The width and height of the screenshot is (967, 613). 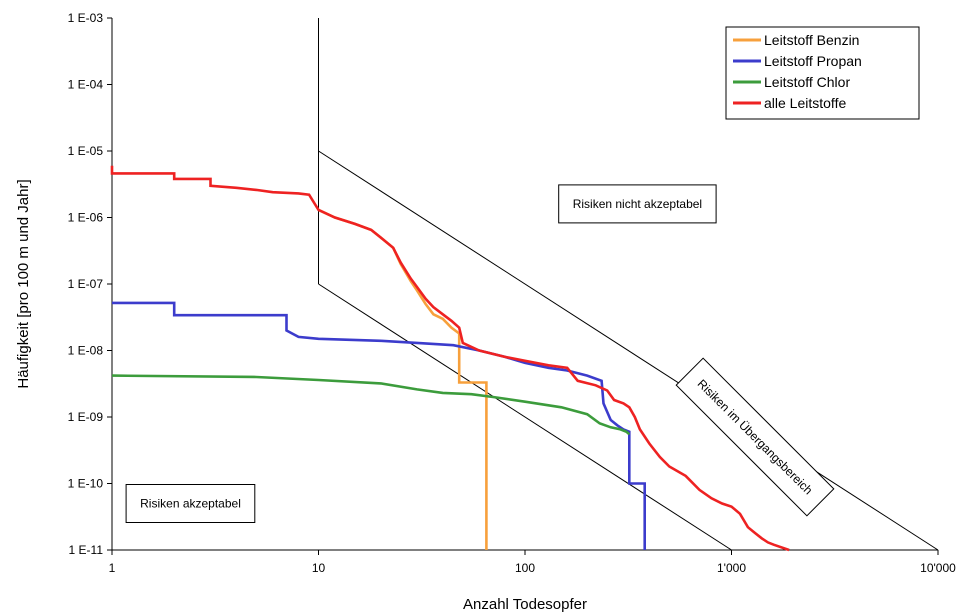 I want to click on x-tick-label: 10, so click(x=319, y=568).